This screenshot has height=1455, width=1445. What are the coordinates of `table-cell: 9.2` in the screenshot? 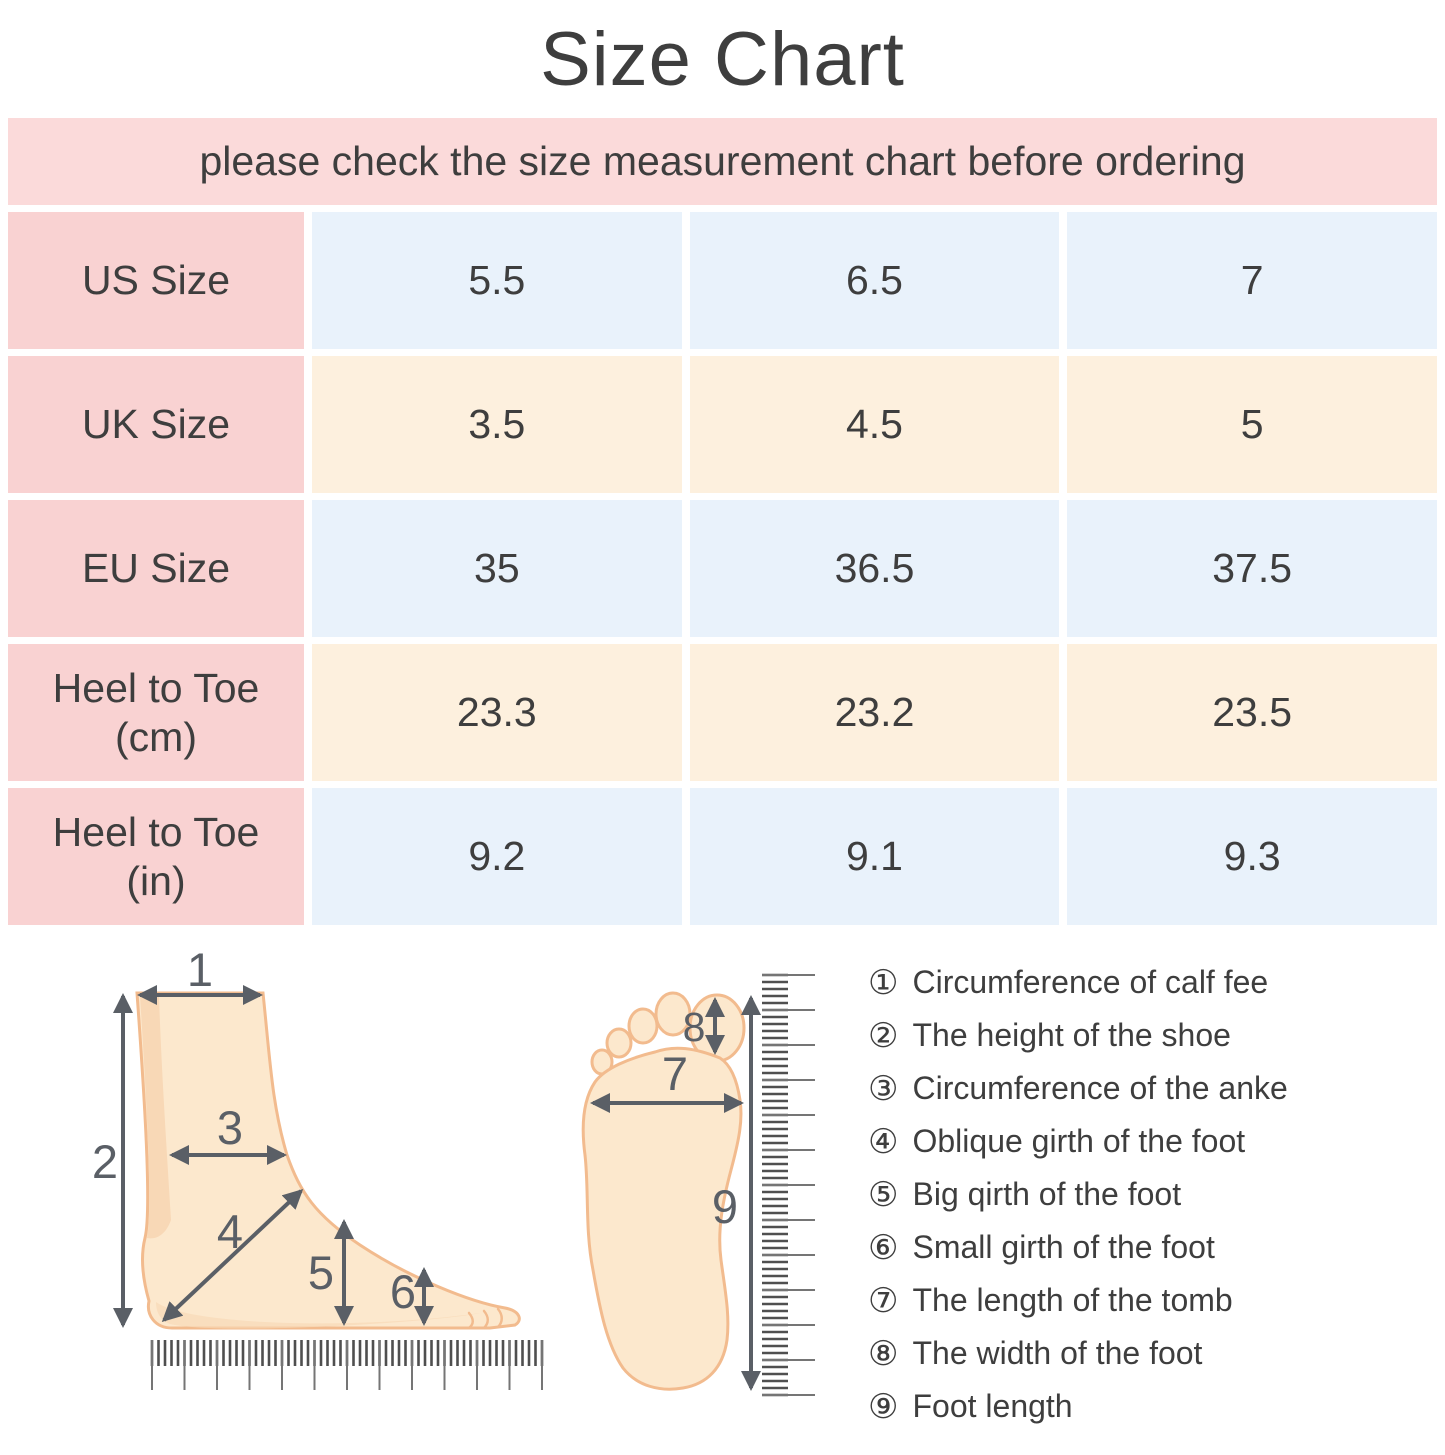 It's located at (497, 856).